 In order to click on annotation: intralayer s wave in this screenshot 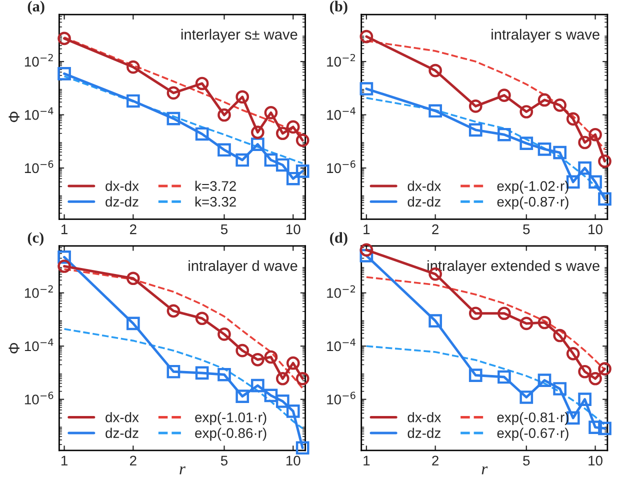, I will do `click(546, 35)`.